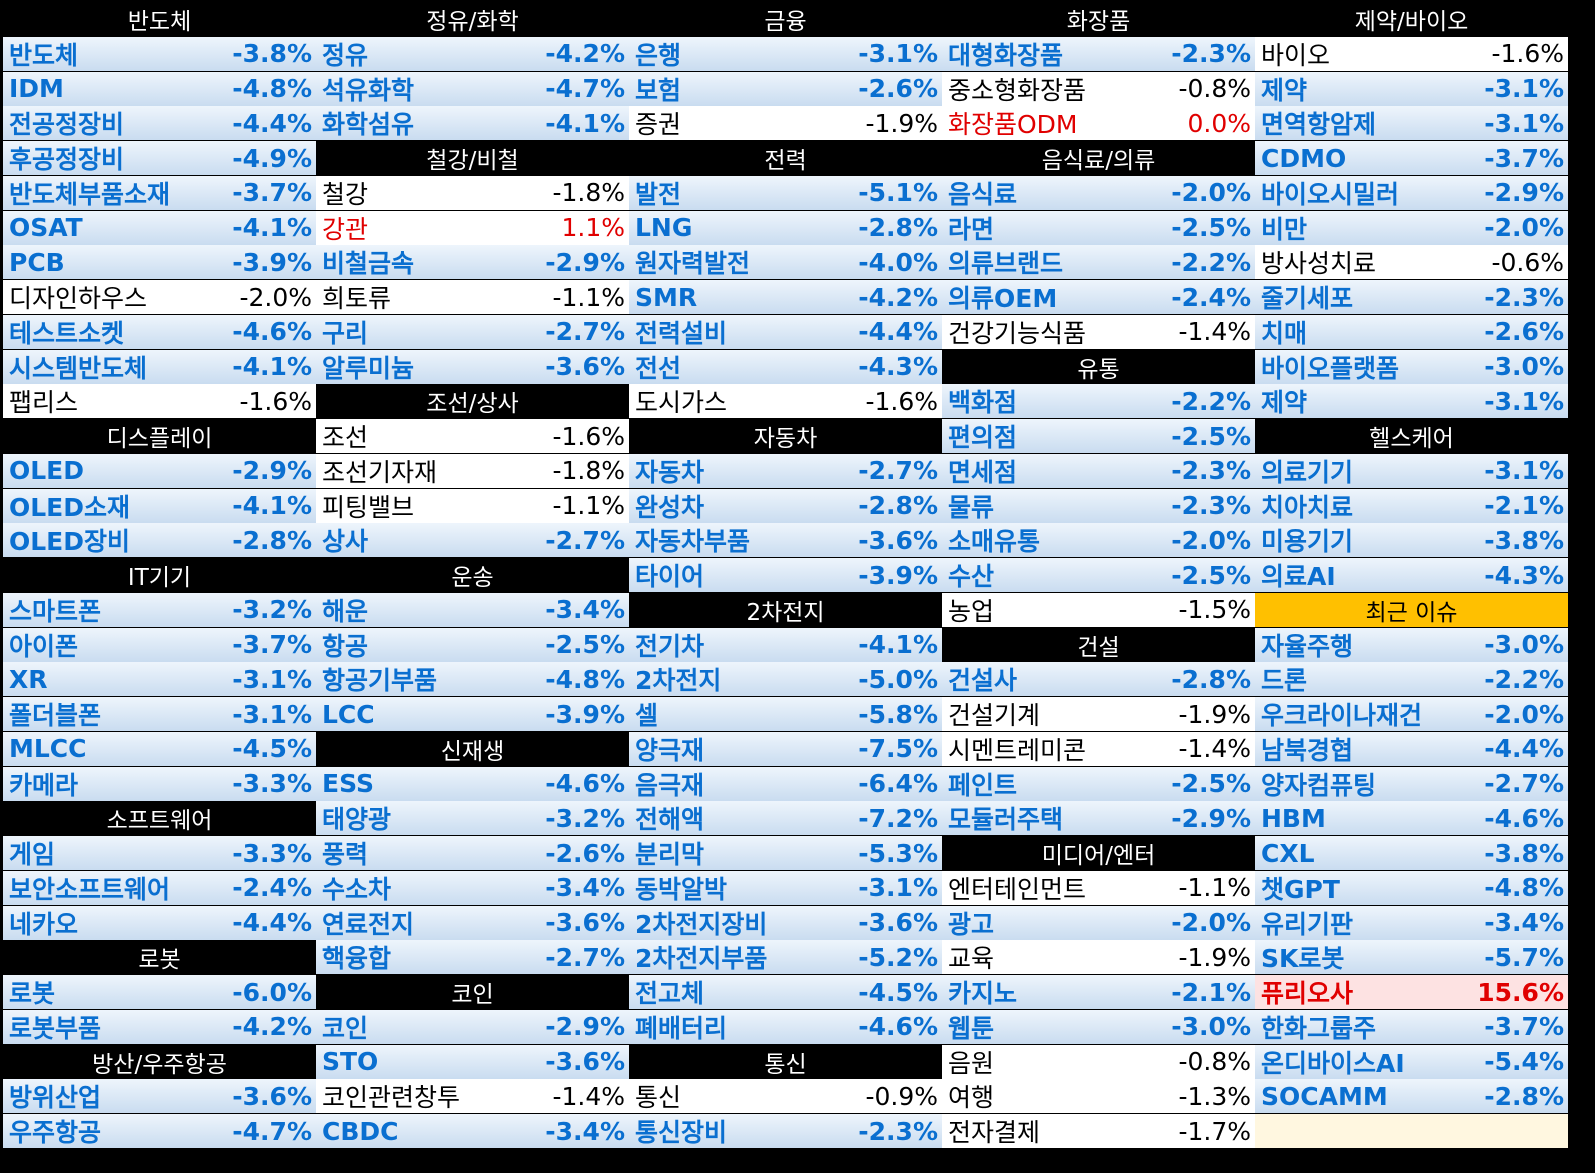 This screenshot has height=1173, width=1595. Describe the element at coordinates (1411, 575) in the screenshot. I see `theme-row: 의료AI -4.3%` at that location.